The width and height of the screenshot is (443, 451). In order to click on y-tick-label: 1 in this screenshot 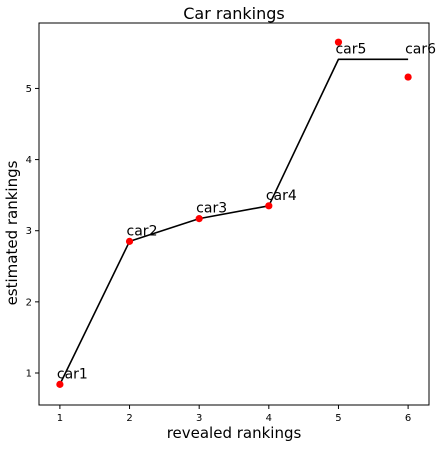, I will do `click(29, 373)`.